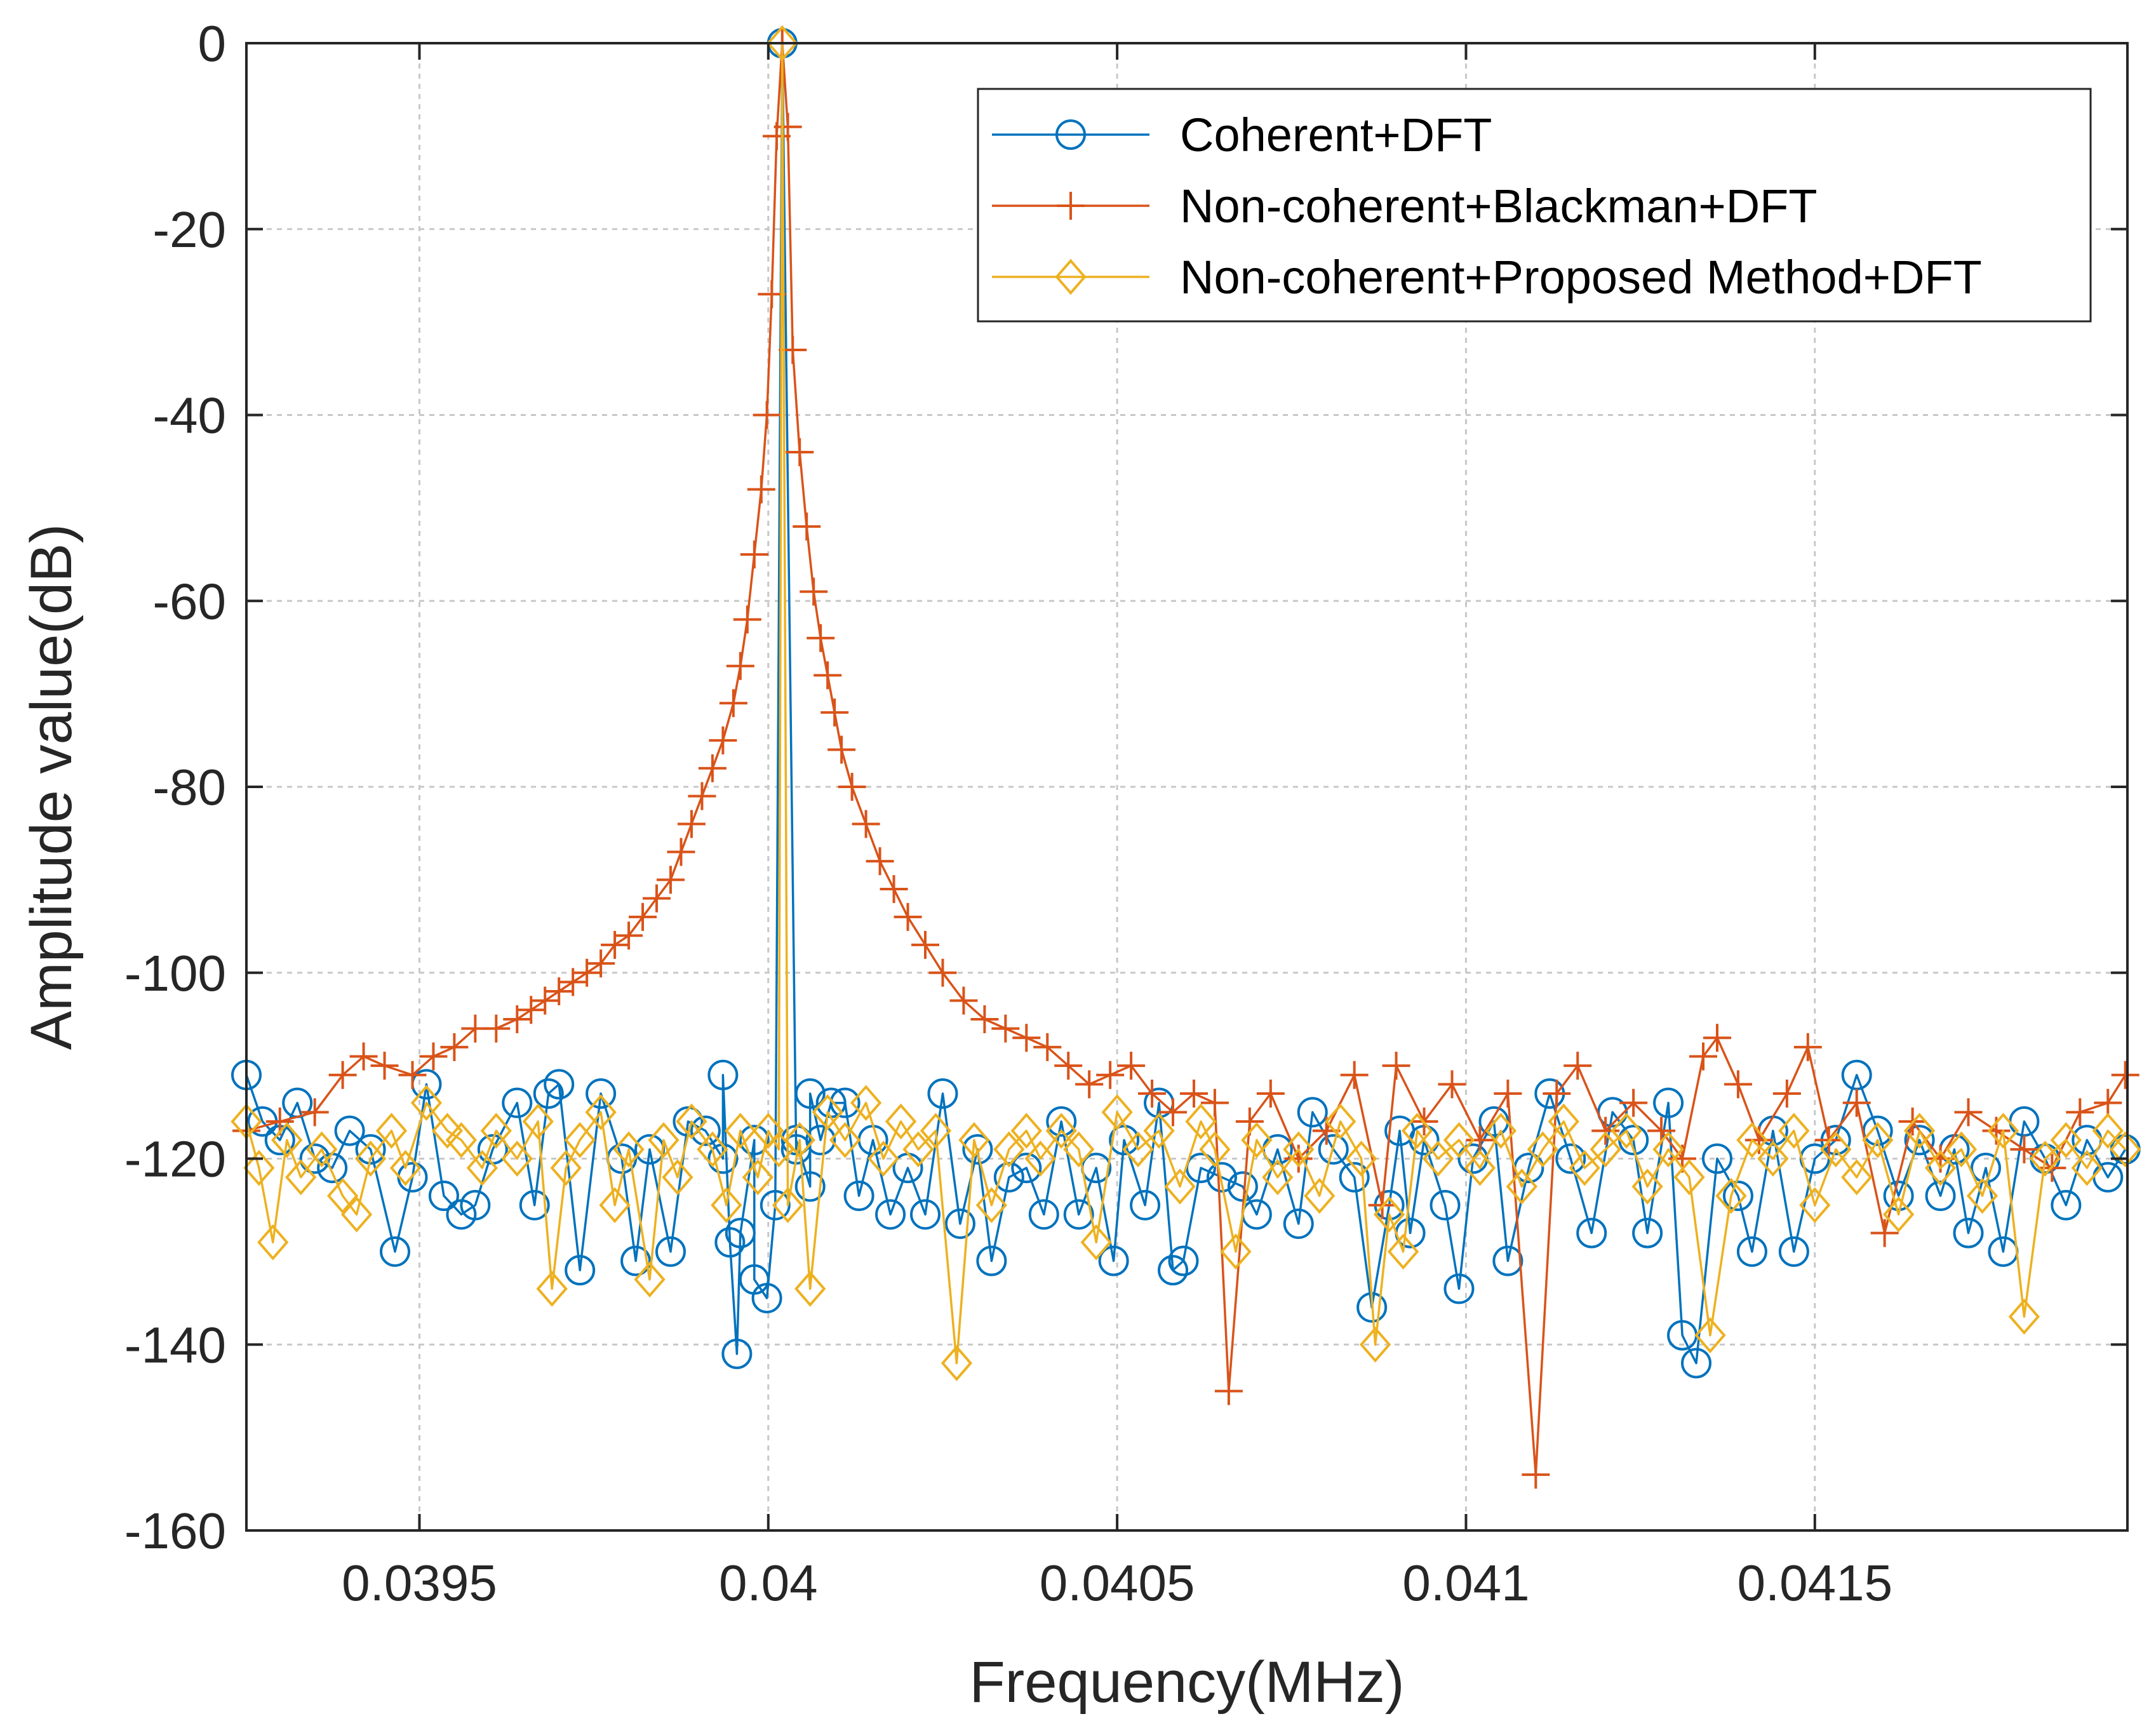 This screenshot has height=1721, width=2156. I want to click on x-tick-label: 0.0415, so click(1814, 1583).